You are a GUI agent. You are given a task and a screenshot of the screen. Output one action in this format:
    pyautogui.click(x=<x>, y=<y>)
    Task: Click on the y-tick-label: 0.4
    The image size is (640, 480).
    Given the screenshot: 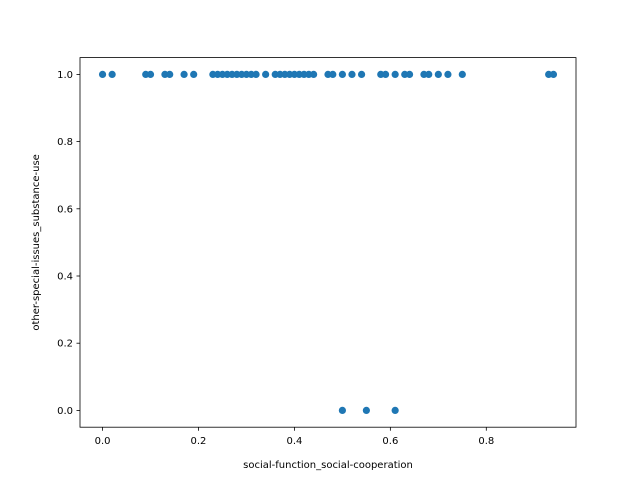 What is the action you would take?
    pyautogui.click(x=65, y=277)
    